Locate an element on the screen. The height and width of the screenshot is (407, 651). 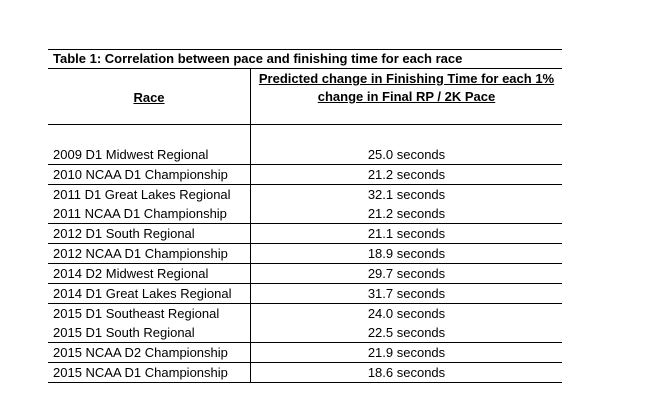
race-cell: 2015 NCAA D1 Championship is located at coordinates (149, 372).